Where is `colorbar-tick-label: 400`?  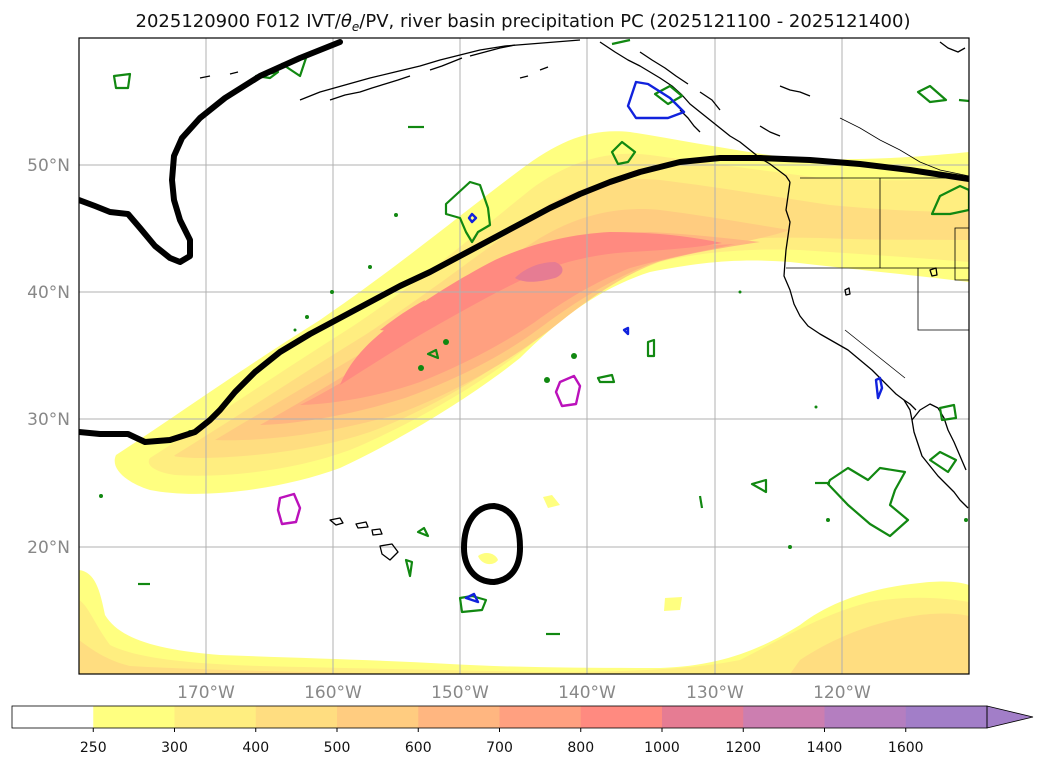
colorbar-tick-label: 400 is located at coordinates (255, 748).